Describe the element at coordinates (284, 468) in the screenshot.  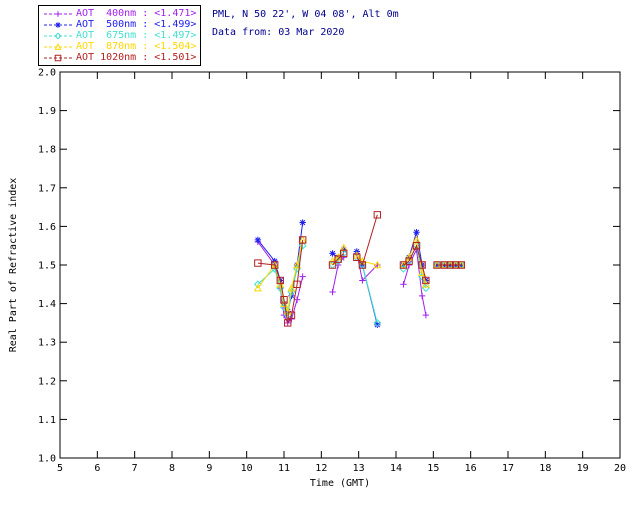
I see `x-tick-label: 11` at that location.